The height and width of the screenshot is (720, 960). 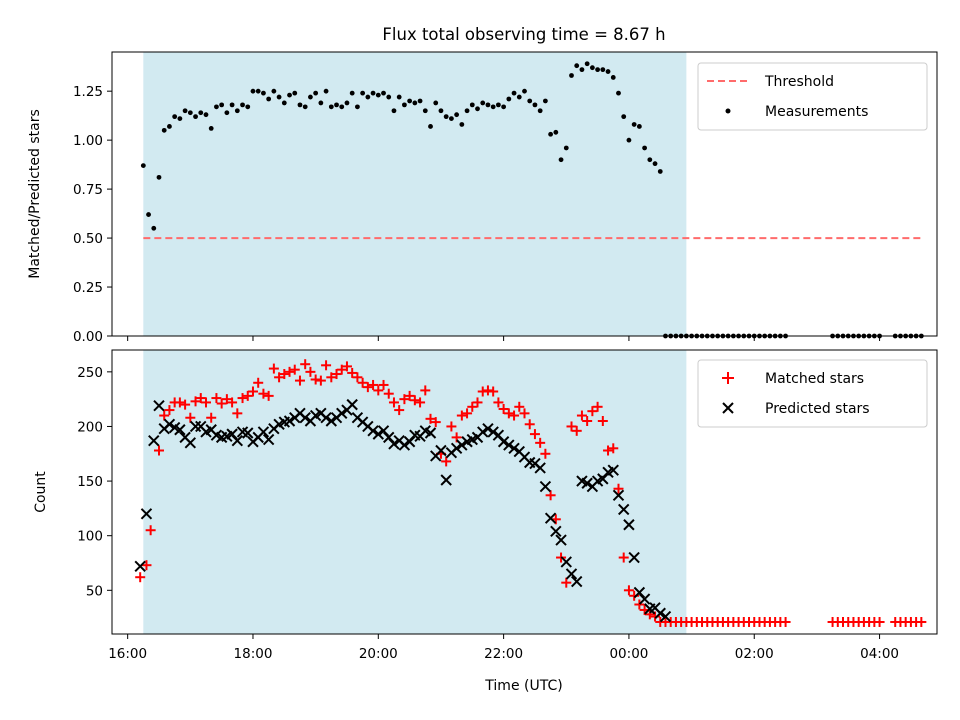 What do you see at coordinates (35, 194) in the screenshot?
I see `y-axis-label-top: Matched/Predicted stars` at bounding box center [35, 194].